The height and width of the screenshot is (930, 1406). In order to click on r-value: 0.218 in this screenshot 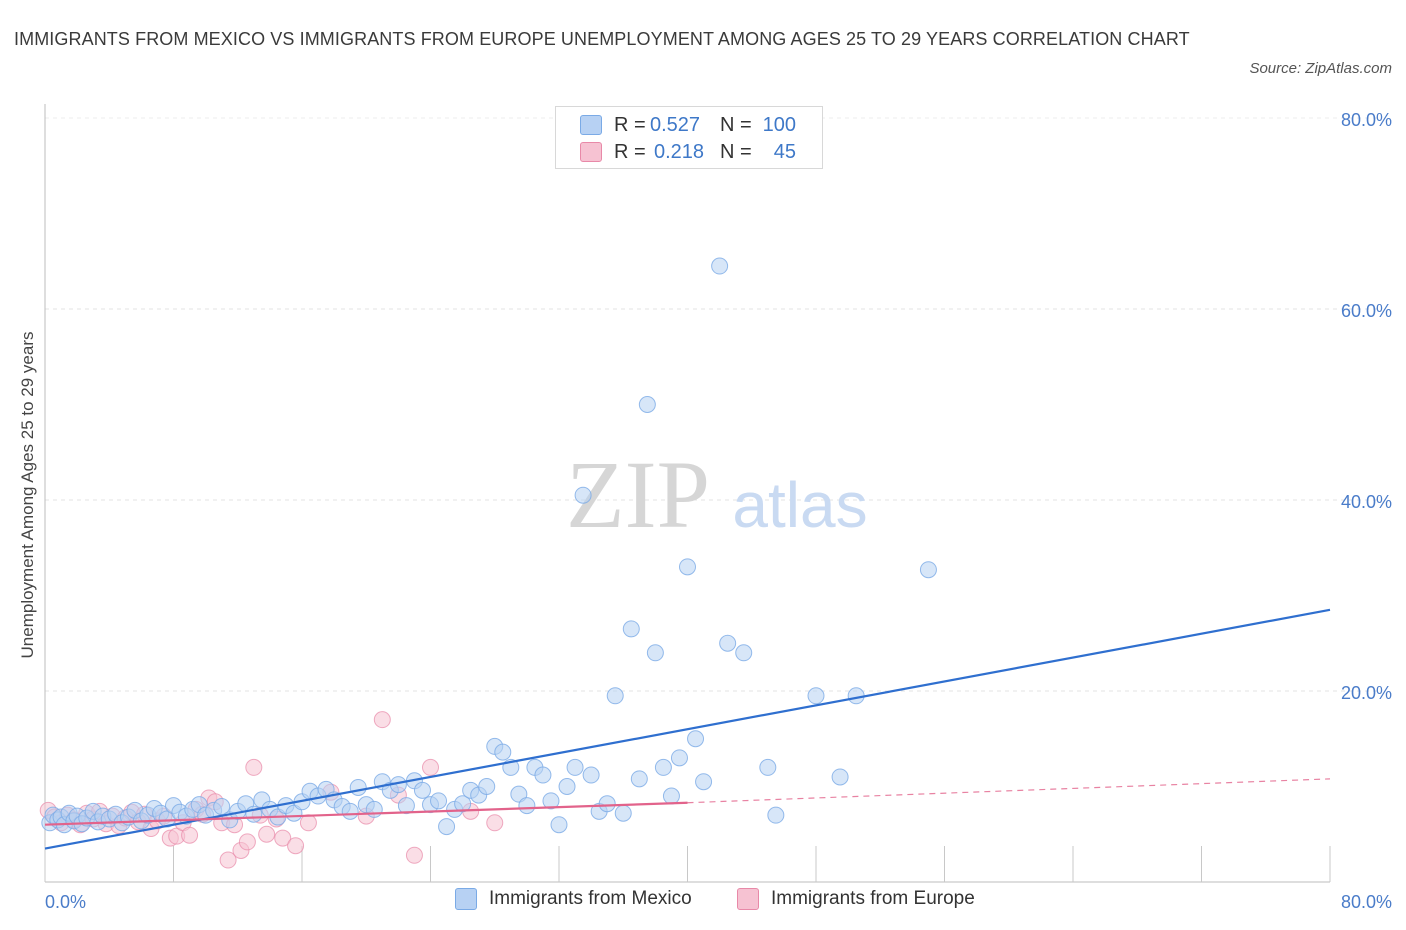, I will do `click(679, 151)`.